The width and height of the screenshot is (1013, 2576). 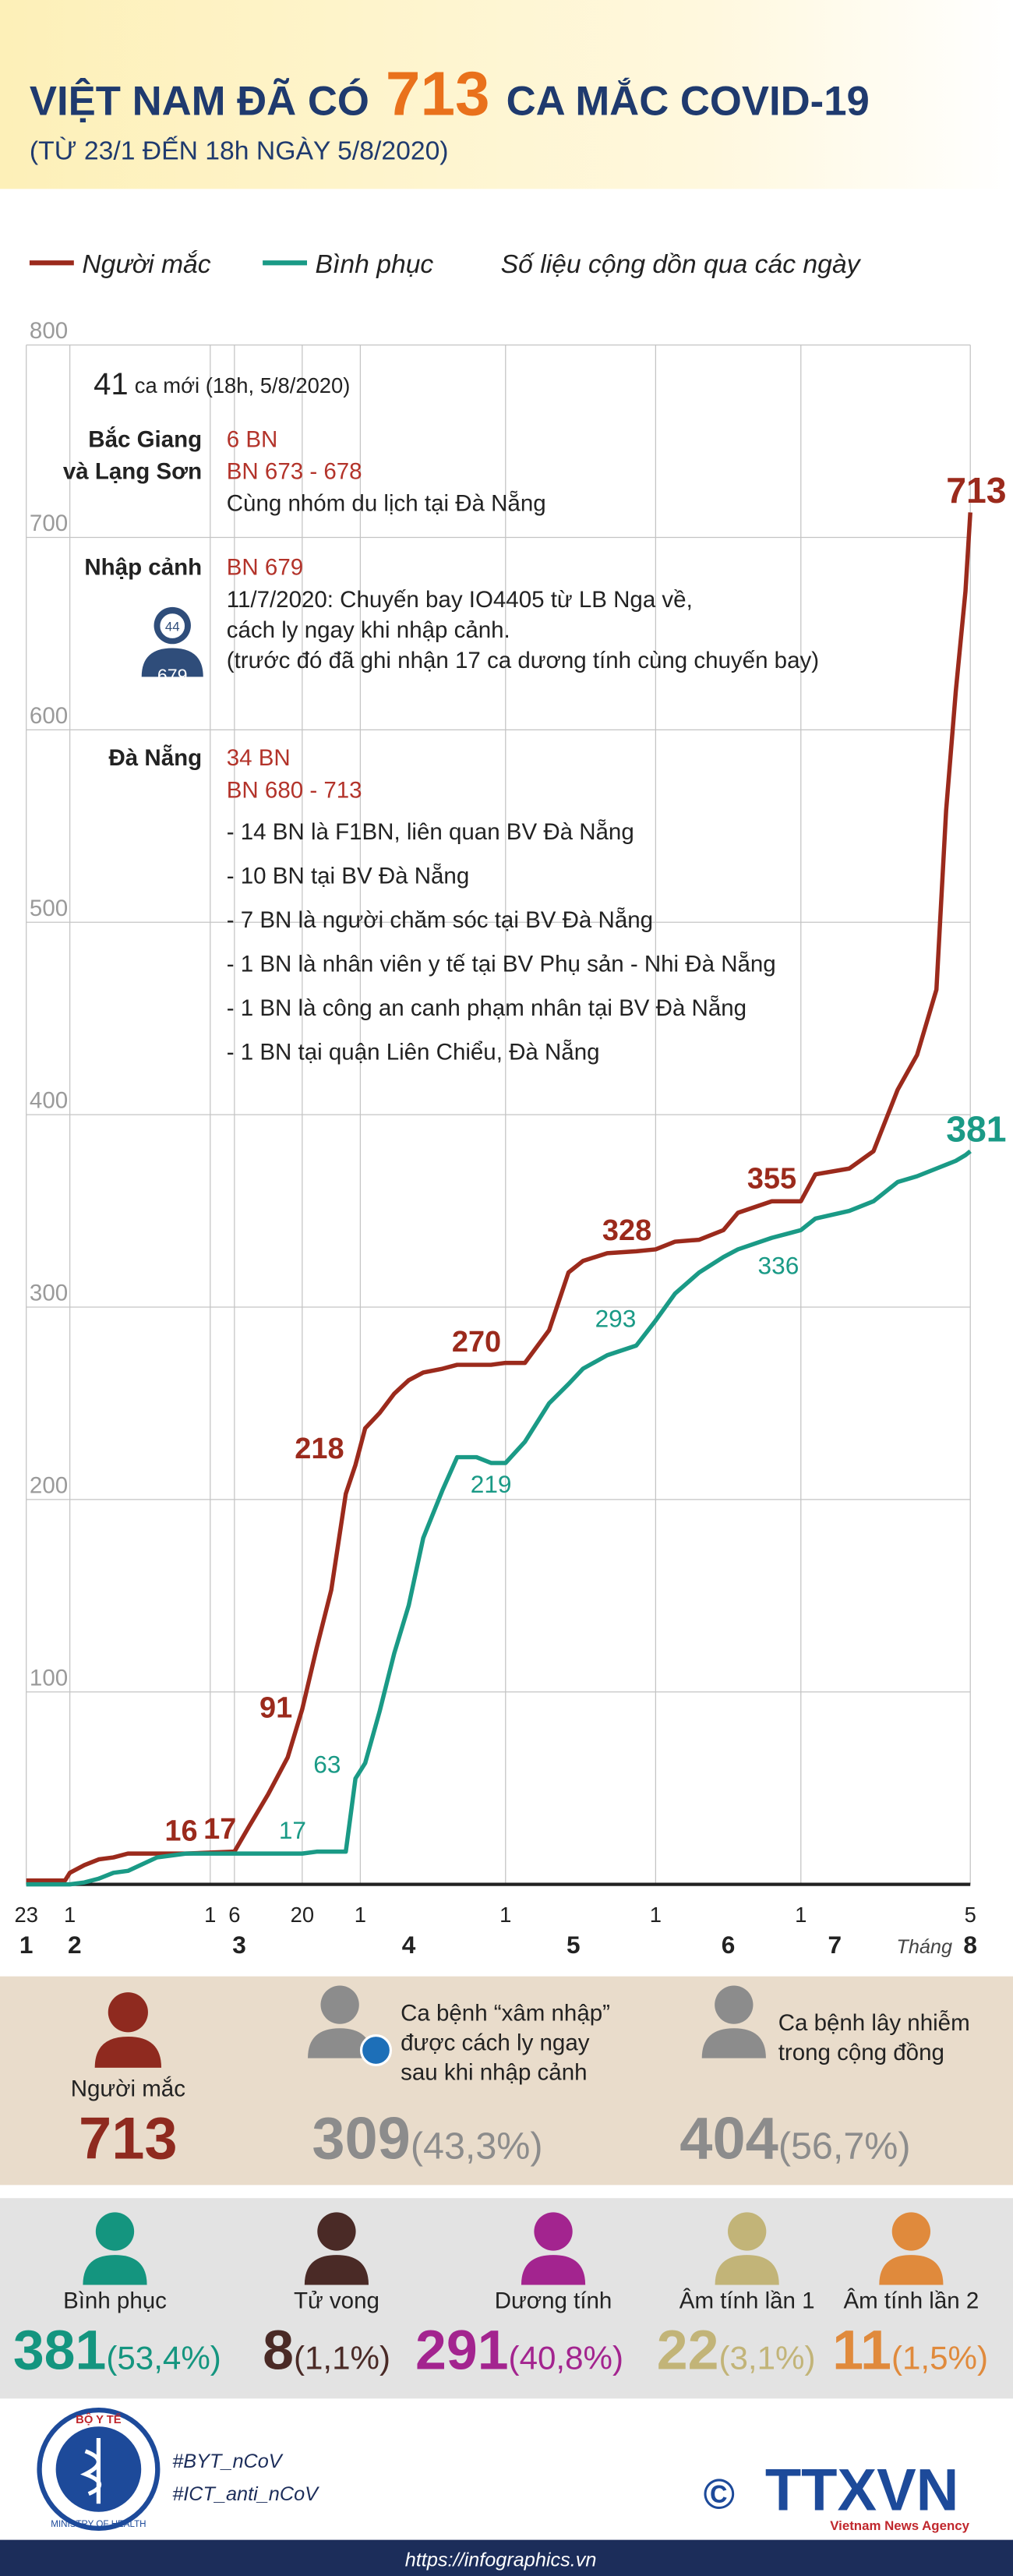 I want to click on group-highlight: BN 680 - 713, so click(x=294, y=790).